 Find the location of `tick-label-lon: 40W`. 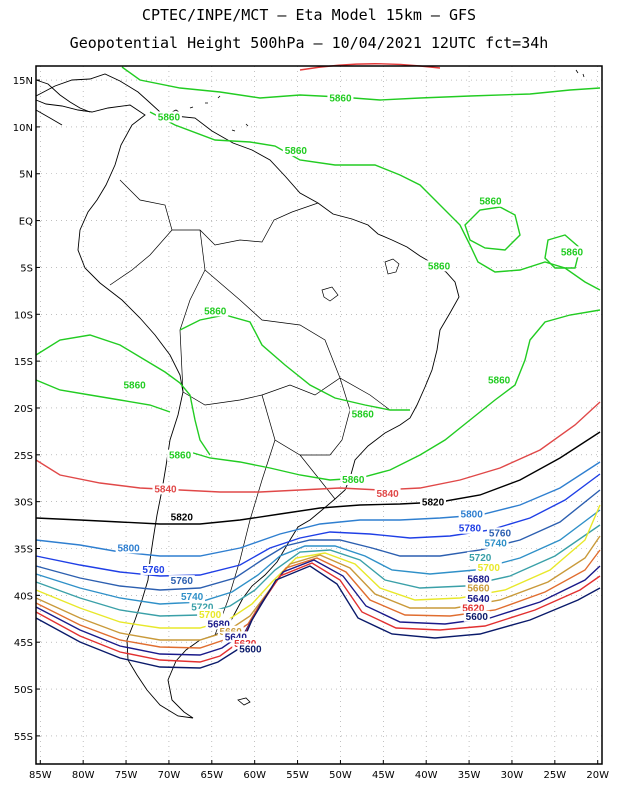

tick-label-lon: 40W is located at coordinates (426, 775).